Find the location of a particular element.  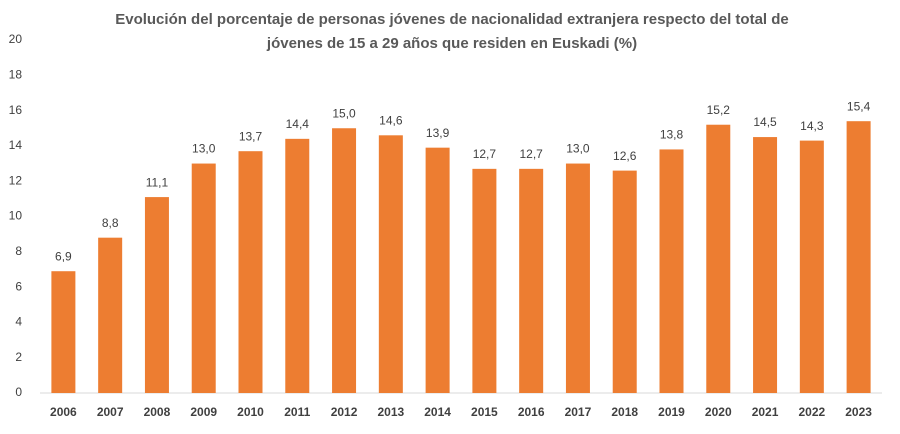

y-tick-label: 8 is located at coordinates (18, 251).